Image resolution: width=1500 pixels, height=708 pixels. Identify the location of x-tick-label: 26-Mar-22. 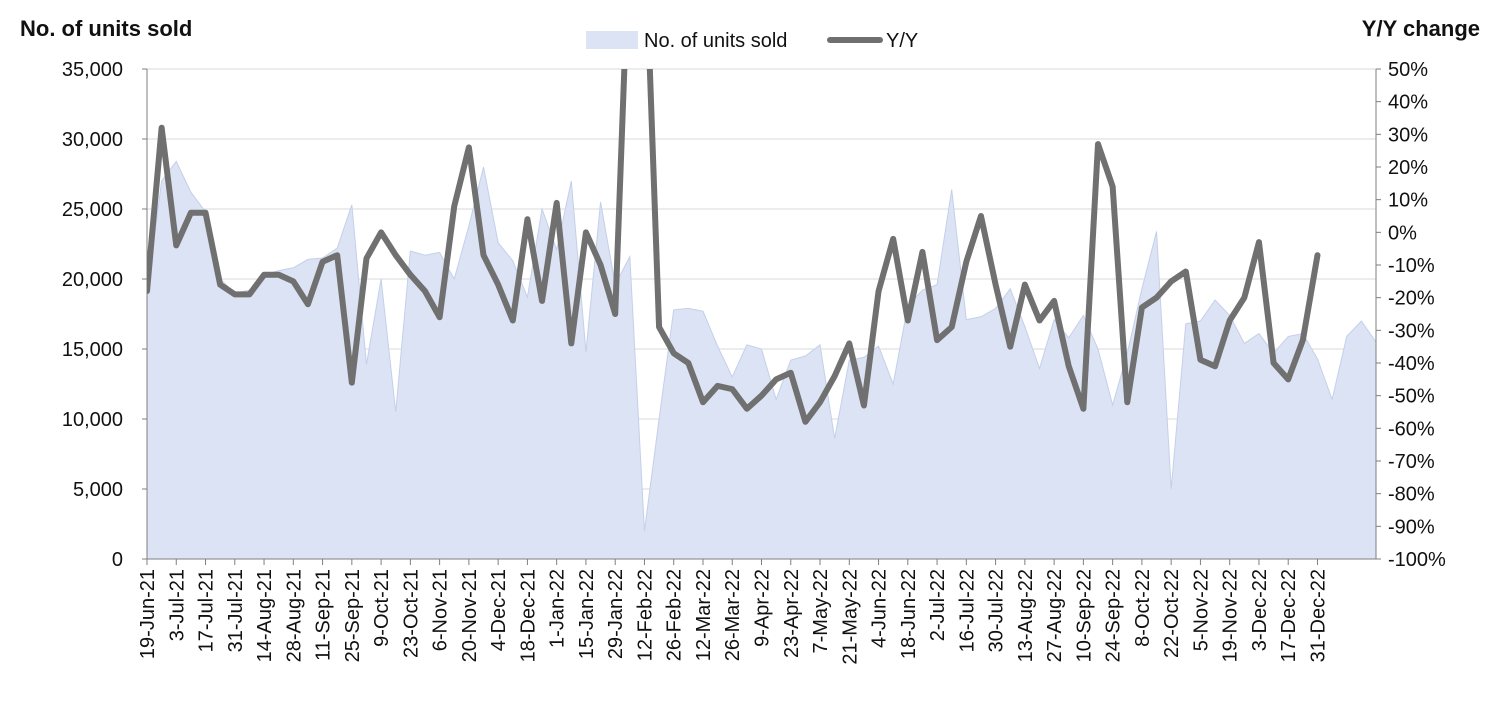
(733, 615).